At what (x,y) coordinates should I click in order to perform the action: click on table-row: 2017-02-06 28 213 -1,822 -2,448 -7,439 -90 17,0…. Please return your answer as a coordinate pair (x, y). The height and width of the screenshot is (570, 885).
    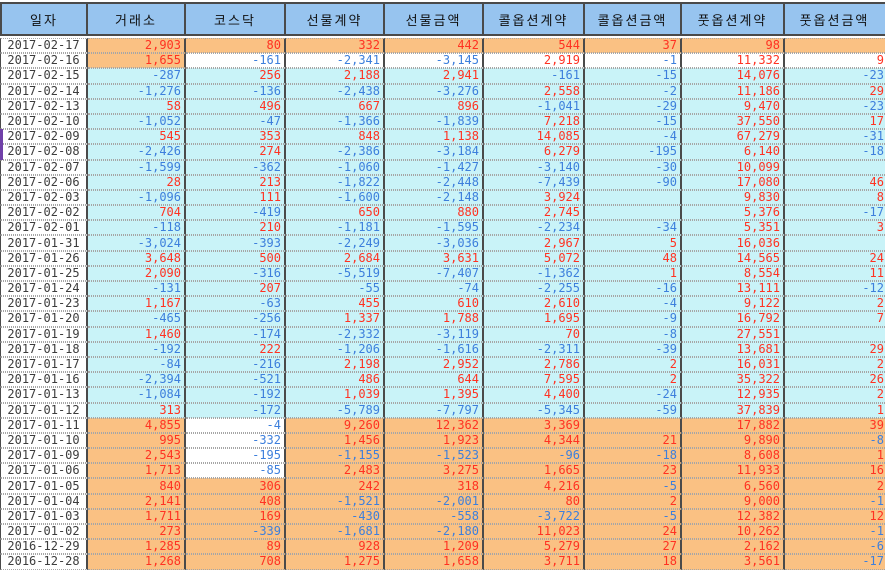
    Looking at the image, I should click on (442, 182).